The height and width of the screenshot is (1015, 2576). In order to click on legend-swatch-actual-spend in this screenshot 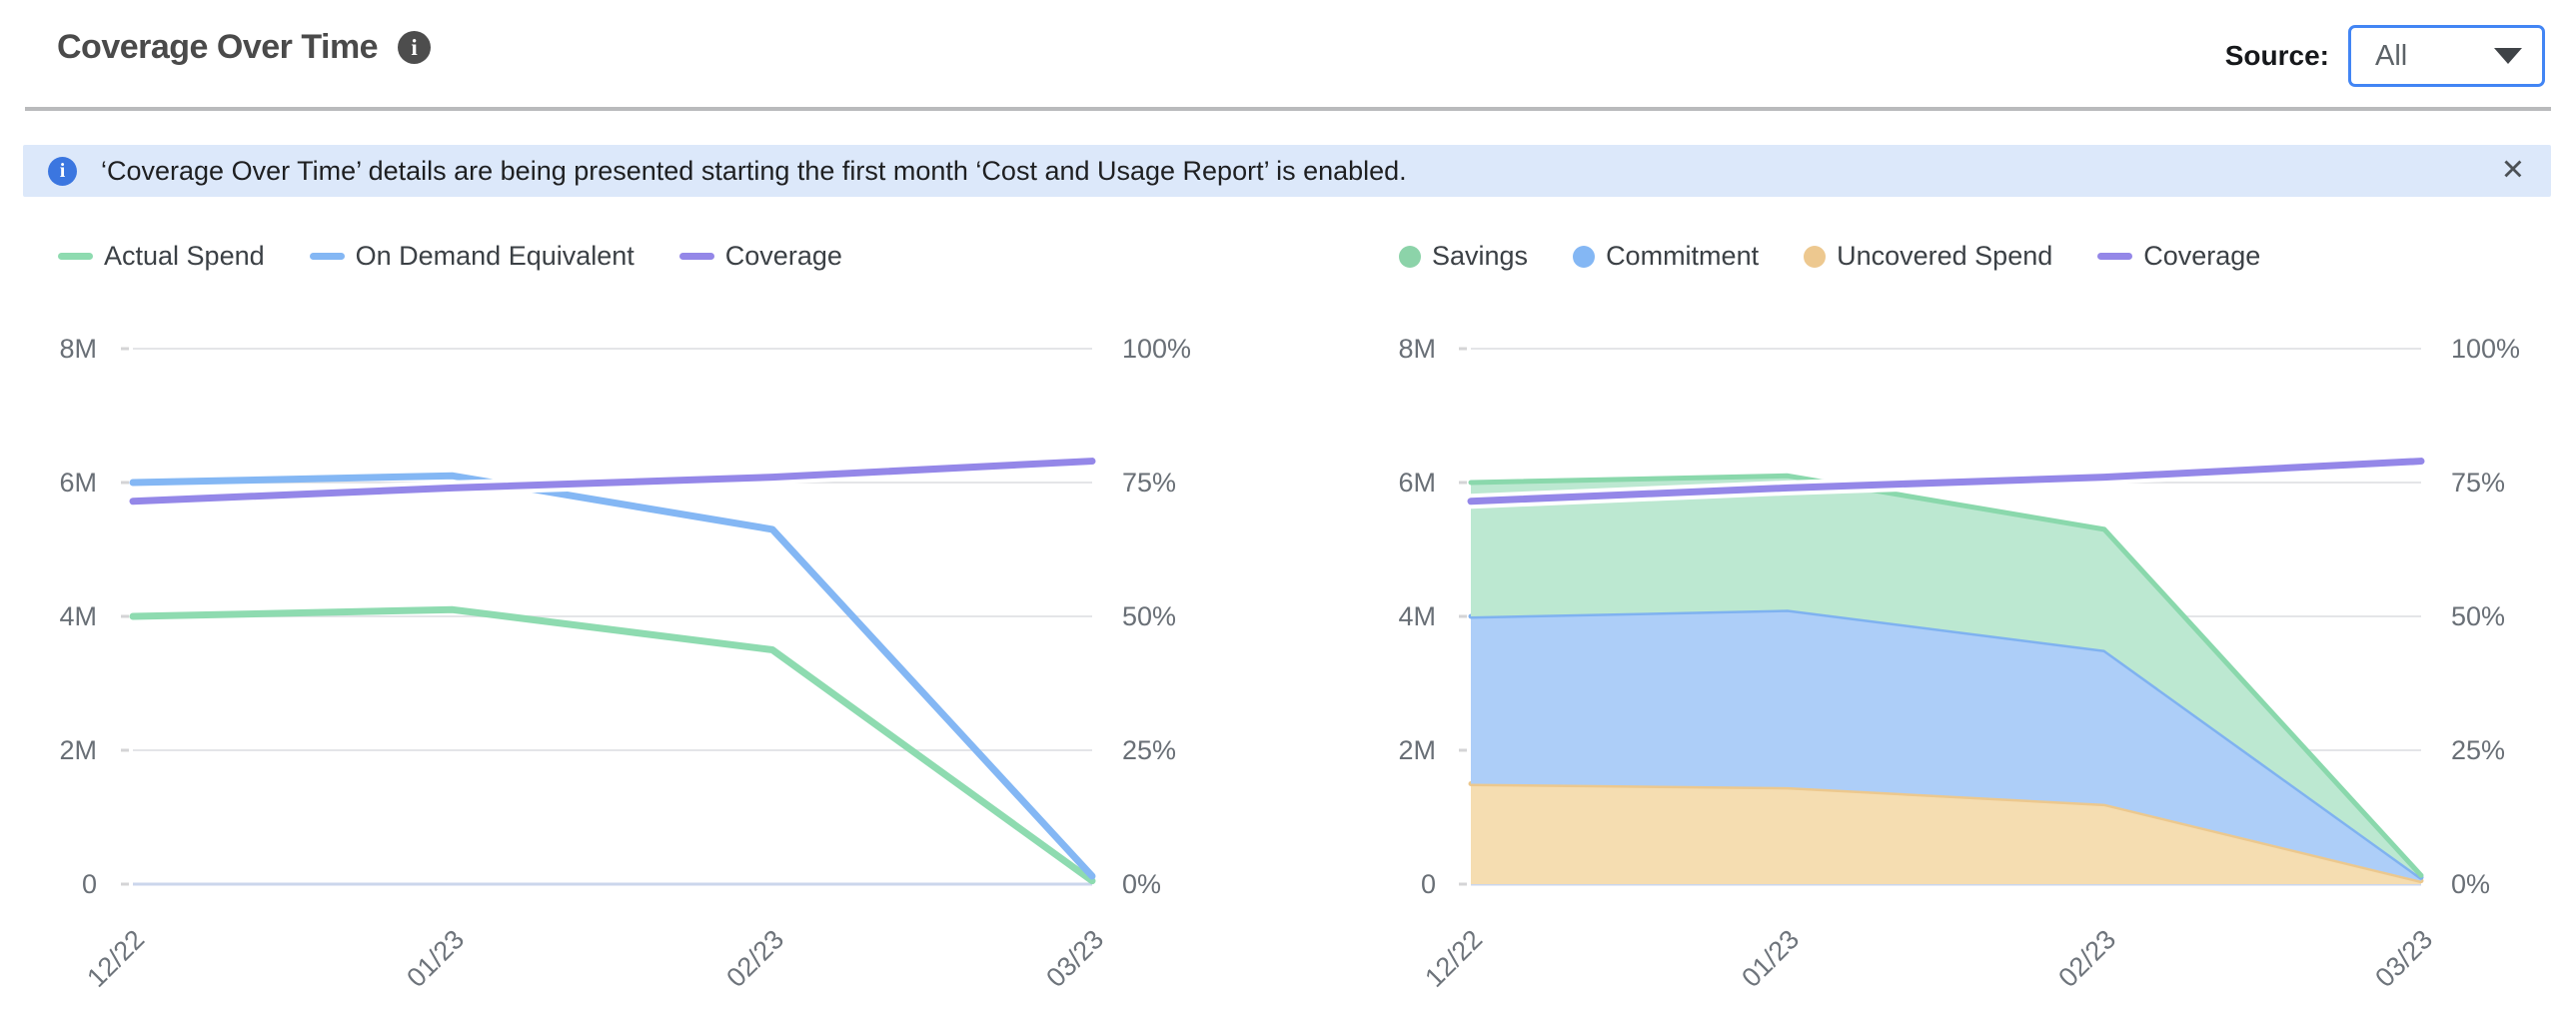, I will do `click(75, 257)`.